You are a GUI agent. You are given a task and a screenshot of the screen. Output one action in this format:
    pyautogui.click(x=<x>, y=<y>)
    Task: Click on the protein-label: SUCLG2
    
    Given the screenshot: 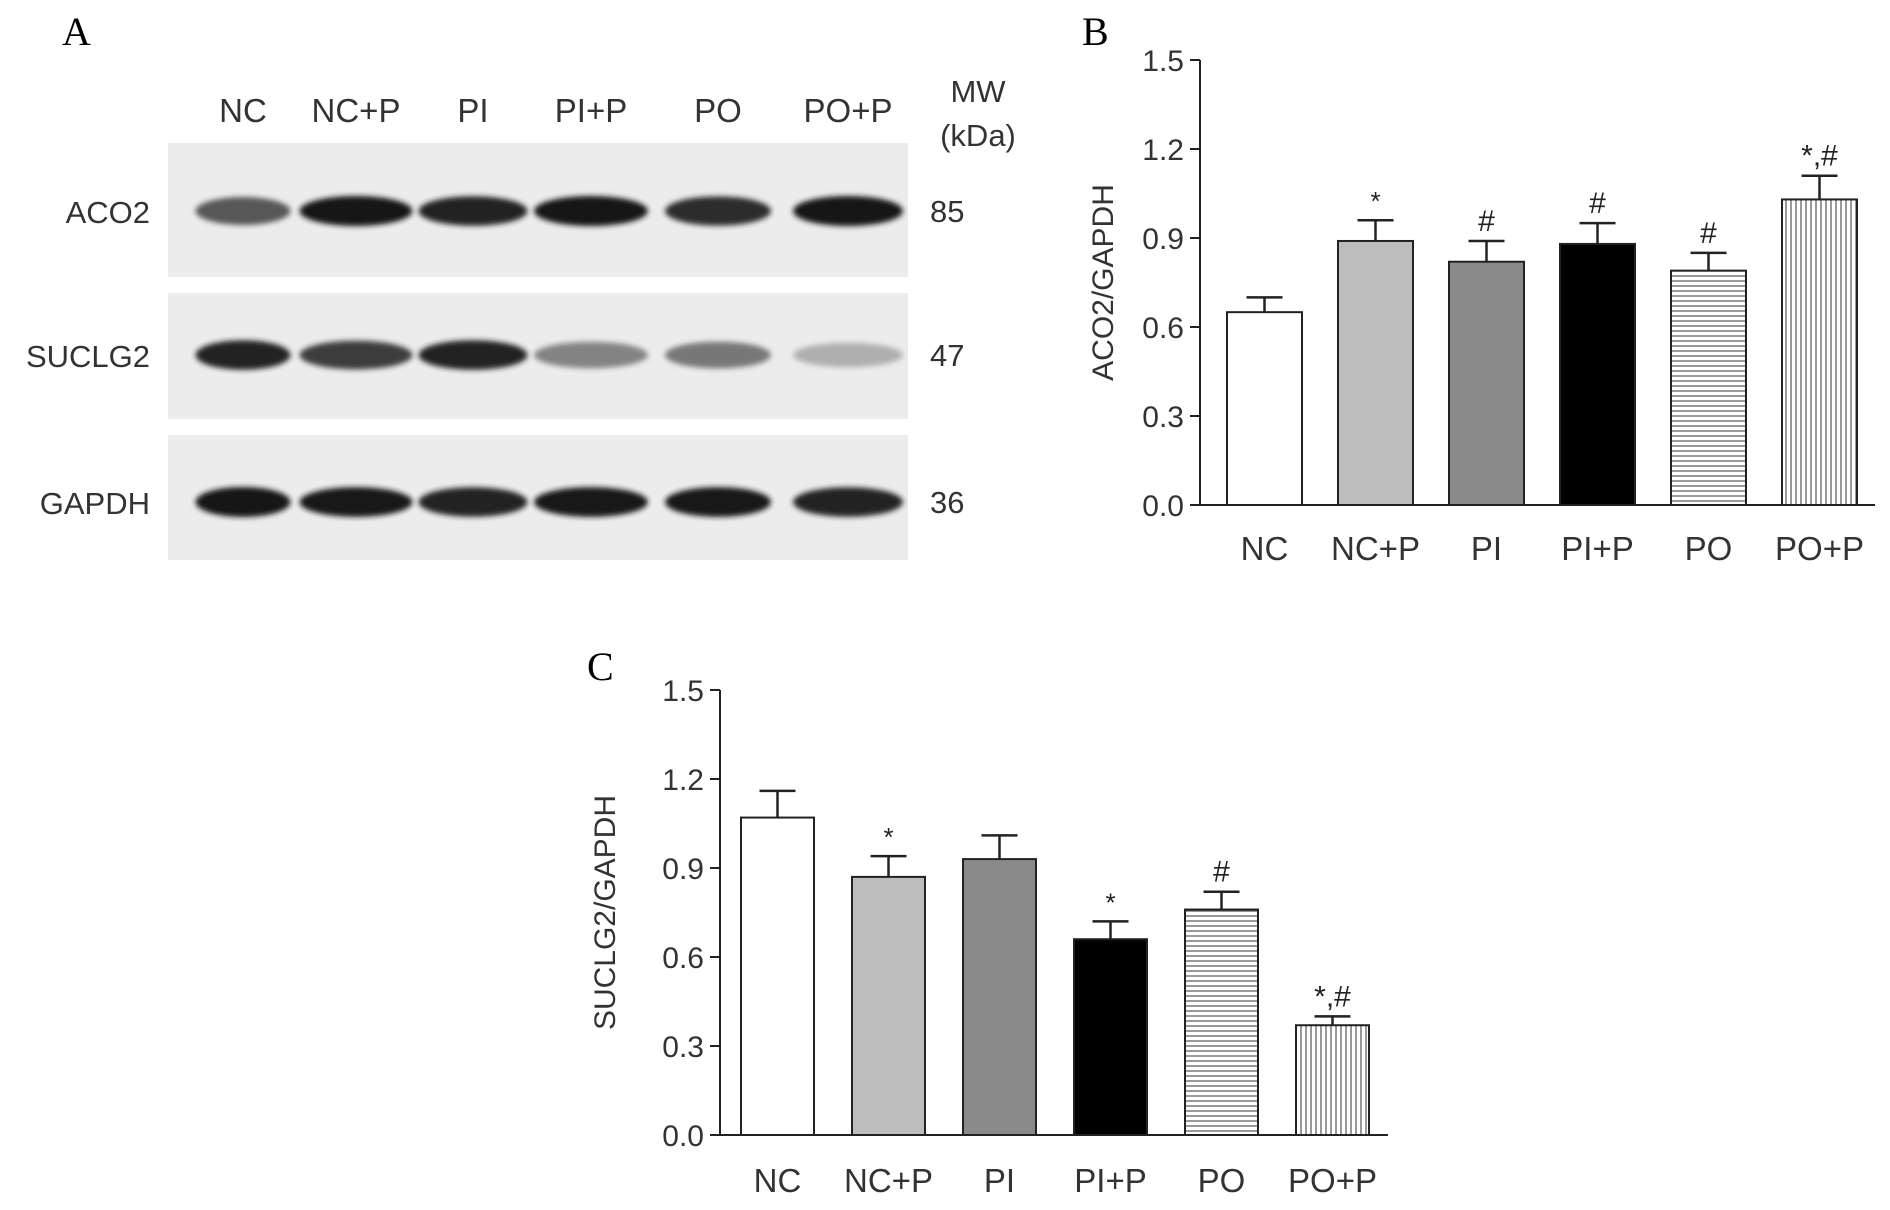 What is the action you would take?
    pyautogui.click(x=88, y=356)
    